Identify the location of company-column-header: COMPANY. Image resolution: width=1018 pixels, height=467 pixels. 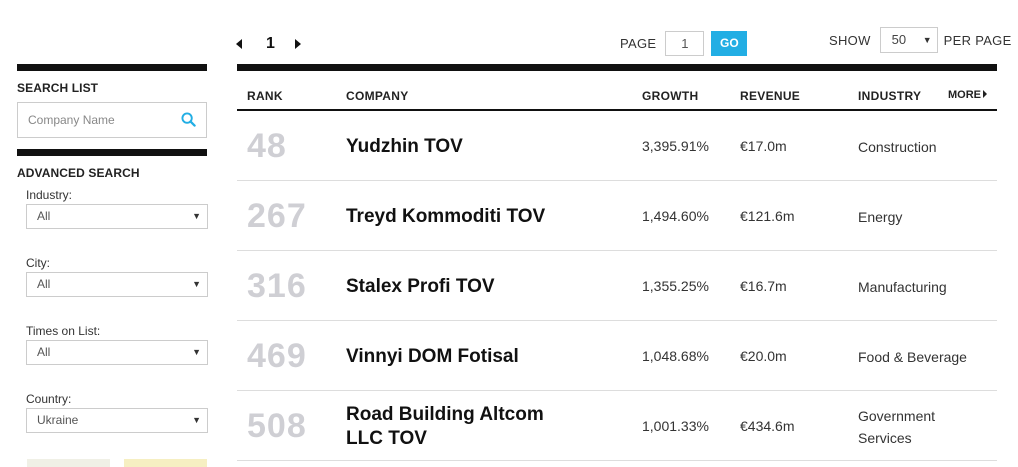
(377, 96).